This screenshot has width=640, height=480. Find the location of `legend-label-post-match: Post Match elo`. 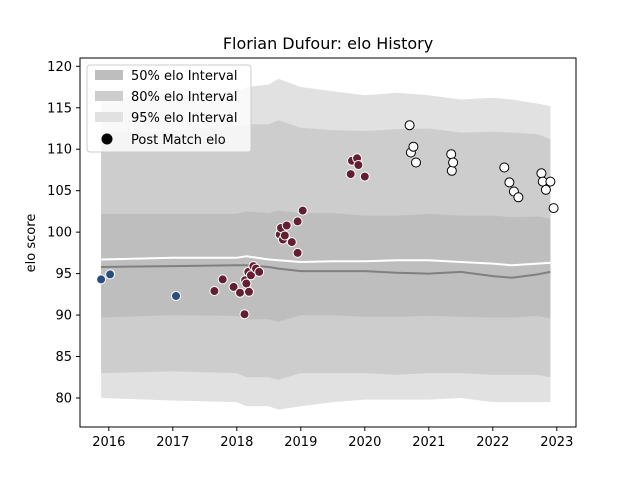

legend-label-post-match: Post Match elo is located at coordinates (178, 140).